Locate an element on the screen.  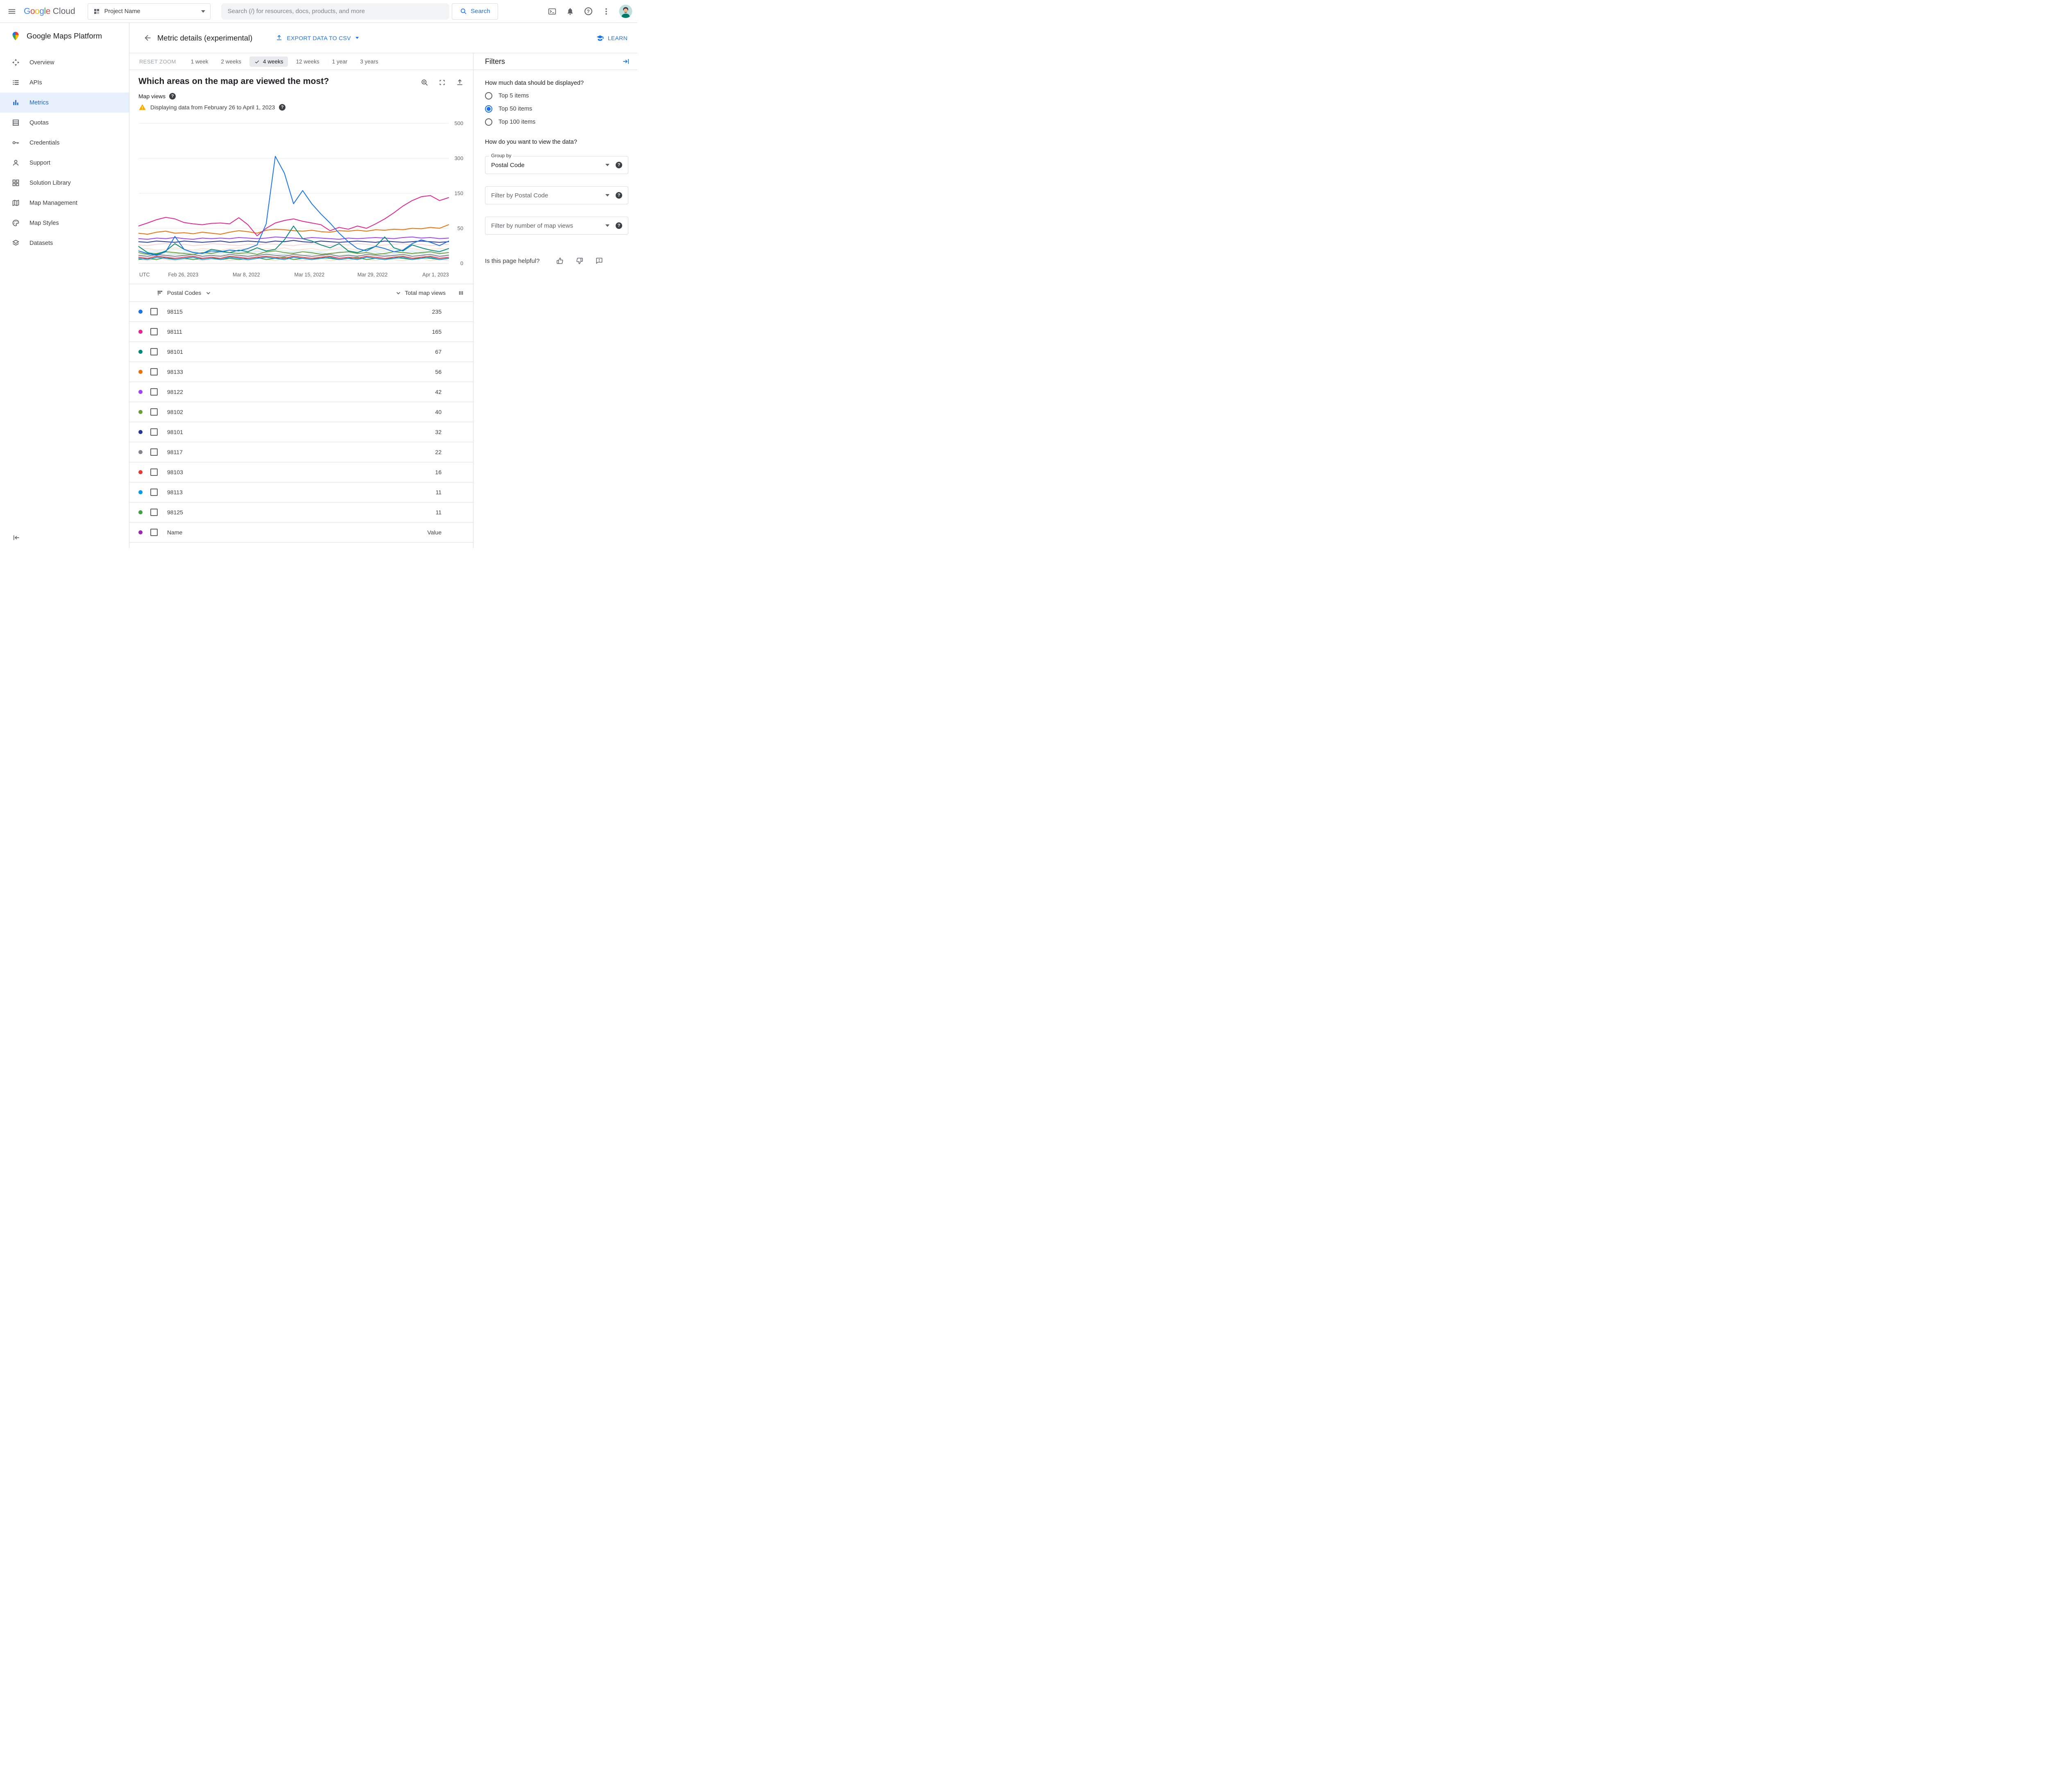
quotas-icon is located at coordinates (15, 122).